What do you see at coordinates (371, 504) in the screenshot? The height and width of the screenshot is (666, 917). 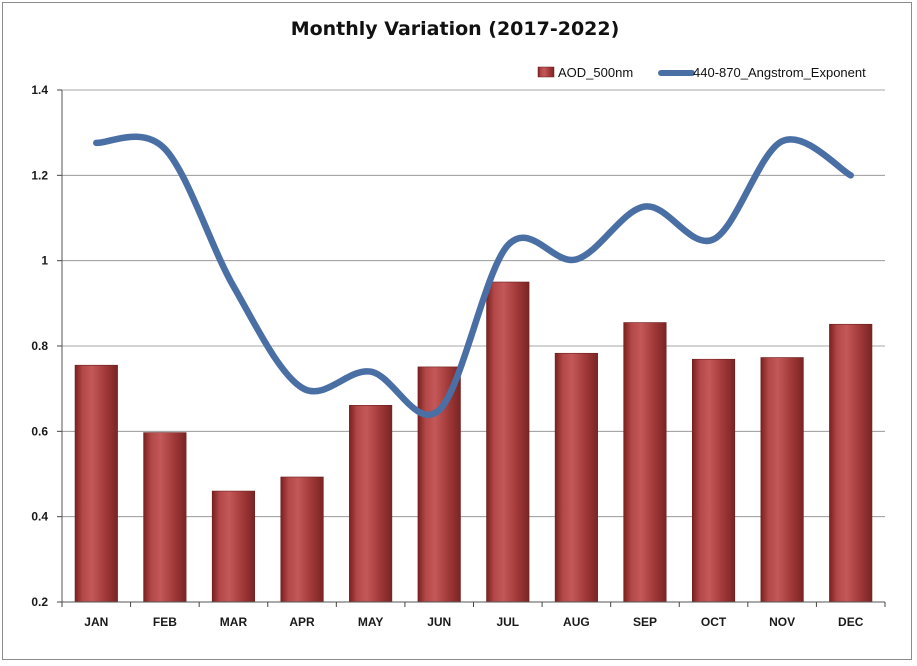 I see `bar-may` at bounding box center [371, 504].